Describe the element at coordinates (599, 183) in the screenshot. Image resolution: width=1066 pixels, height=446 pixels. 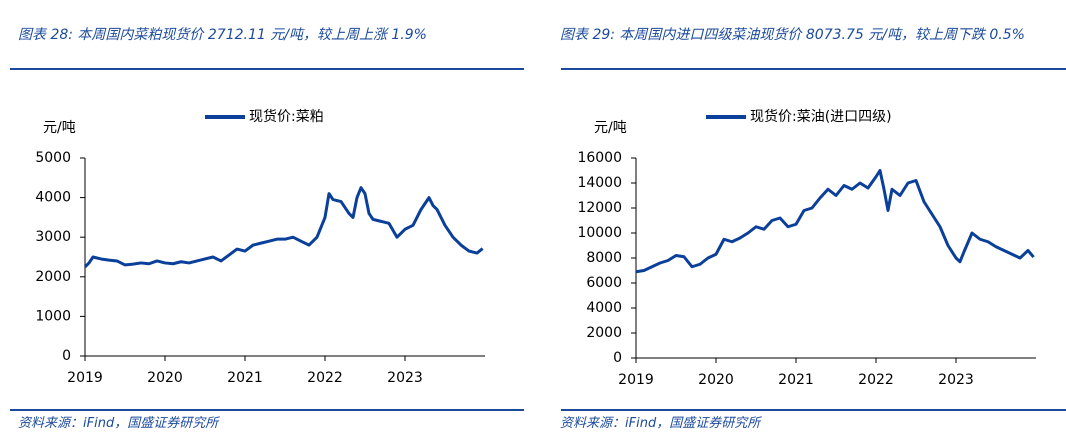
I see `y-tick-label: 14000` at that location.